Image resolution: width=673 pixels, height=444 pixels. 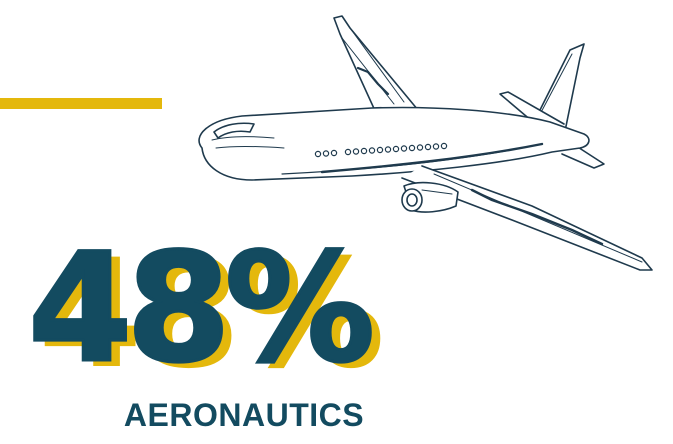 What do you see at coordinates (244, 415) in the screenshot?
I see `category-label: AERONAUTICS` at bounding box center [244, 415].